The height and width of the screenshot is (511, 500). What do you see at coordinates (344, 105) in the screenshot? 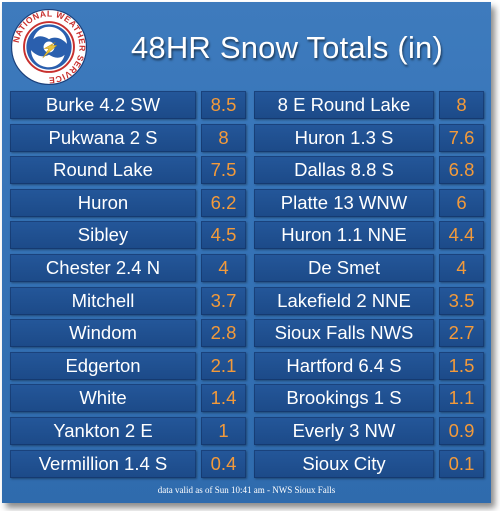
I see `location-label: 8 E Round Lake` at bounding box center [344, 105].